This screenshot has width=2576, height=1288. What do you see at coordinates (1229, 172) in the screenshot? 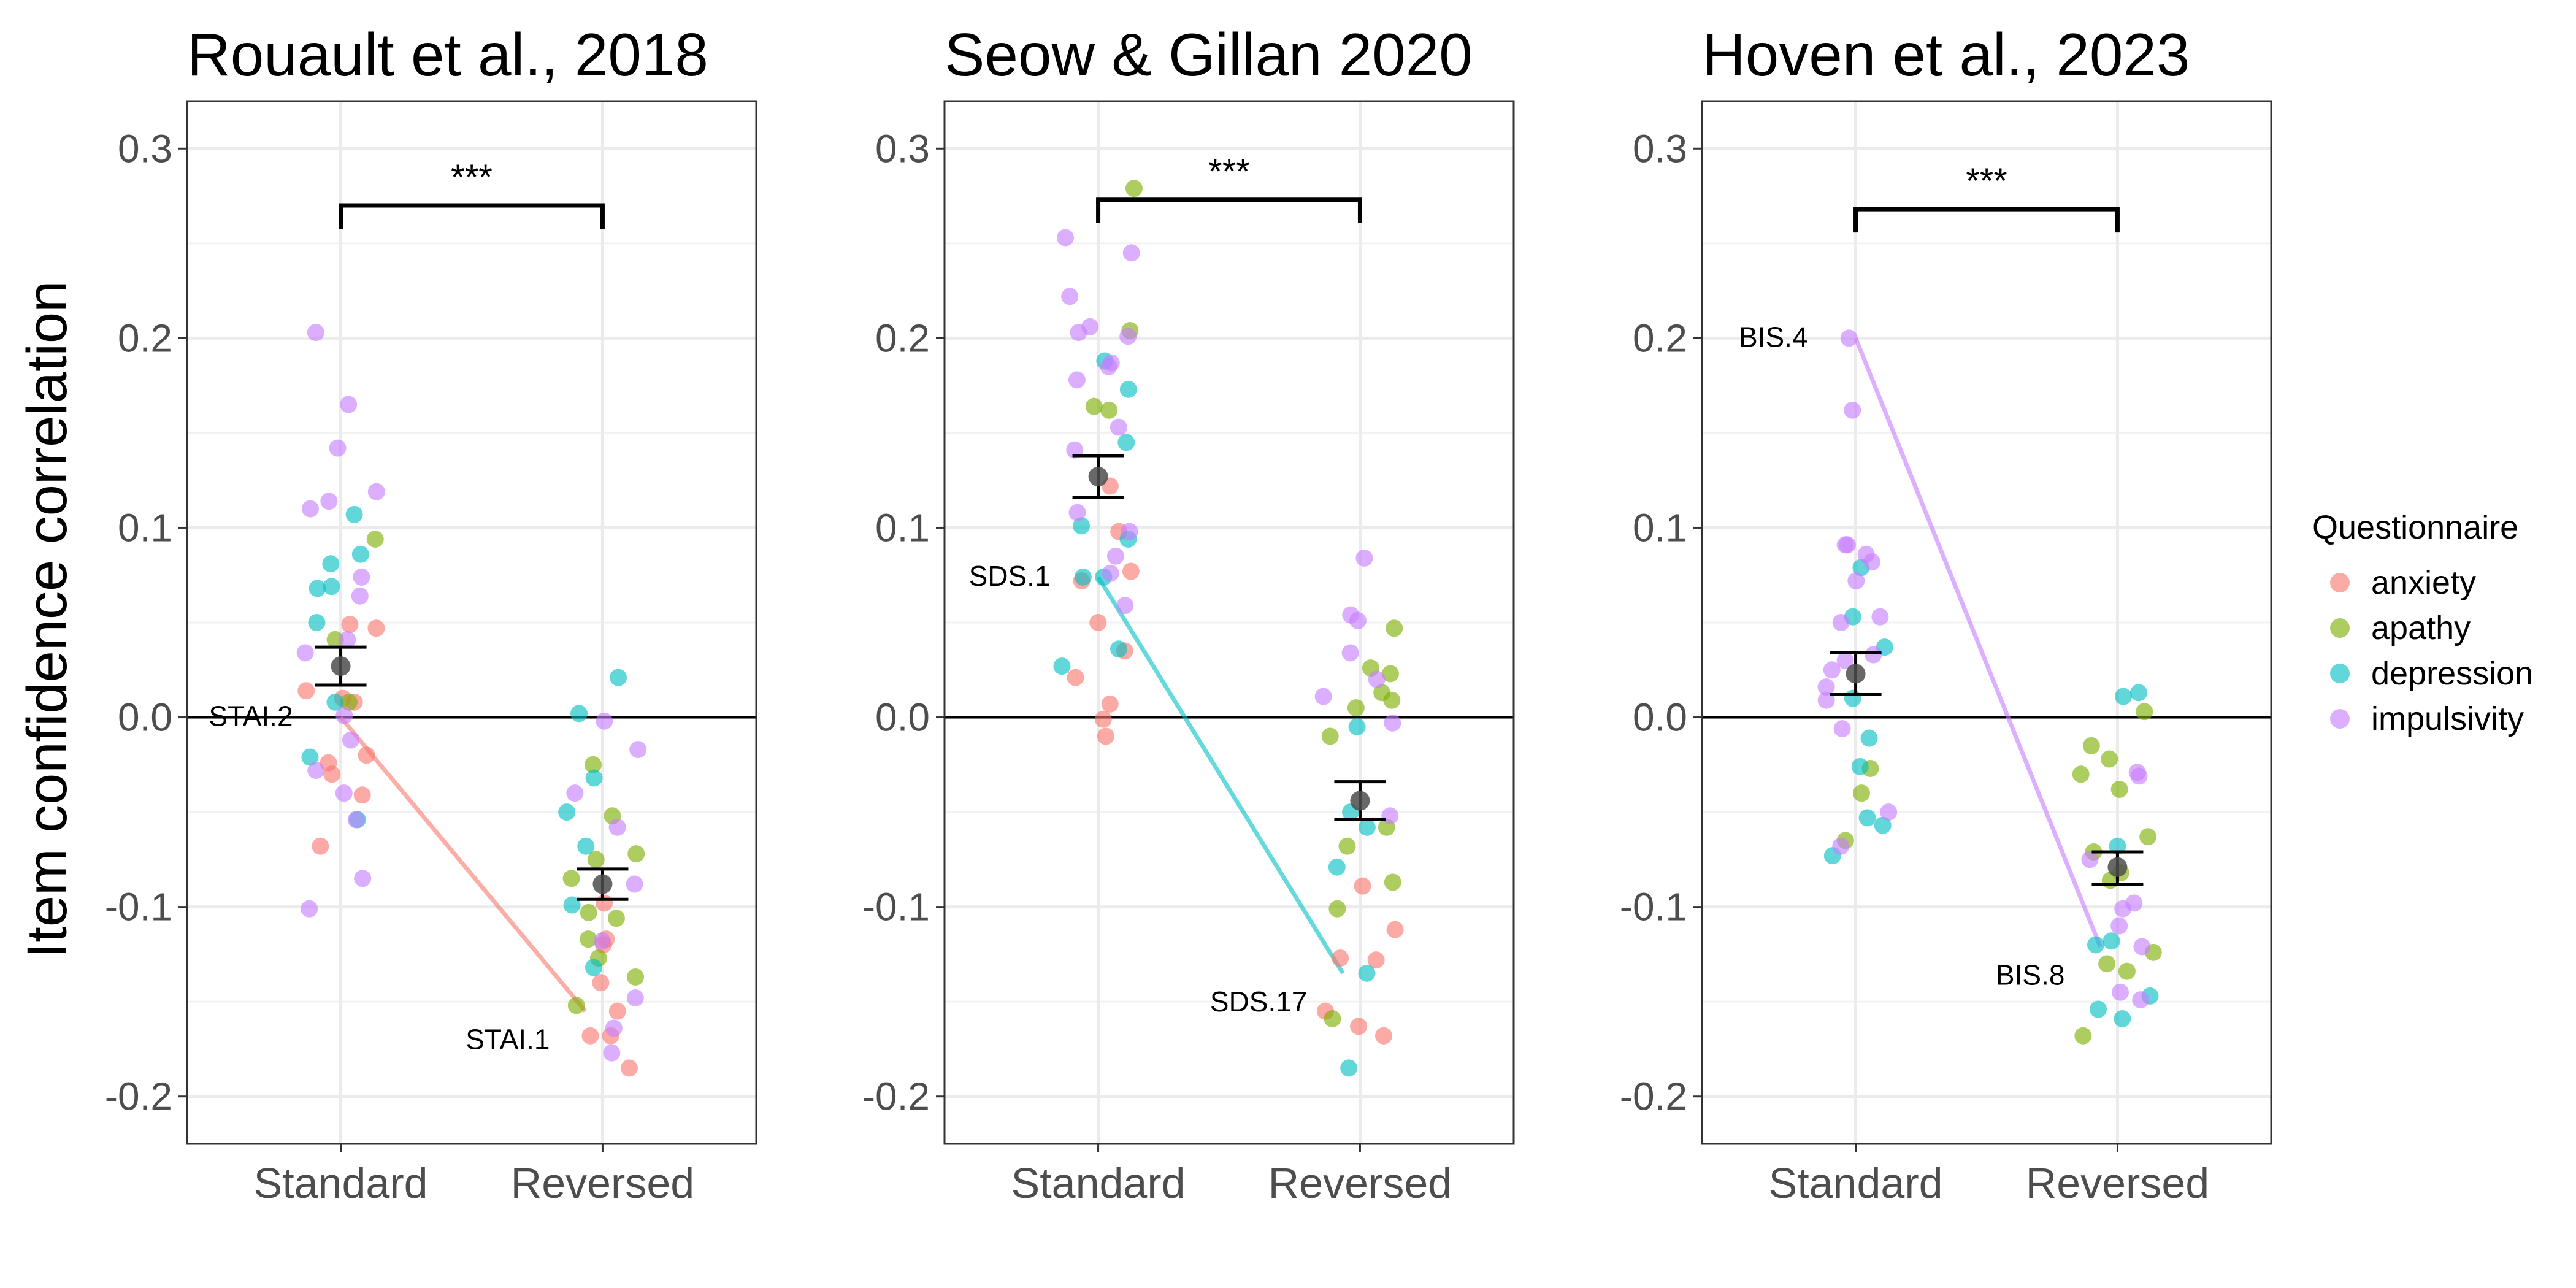
I see `significance-label: ***` at bounding box center [1229, 172].